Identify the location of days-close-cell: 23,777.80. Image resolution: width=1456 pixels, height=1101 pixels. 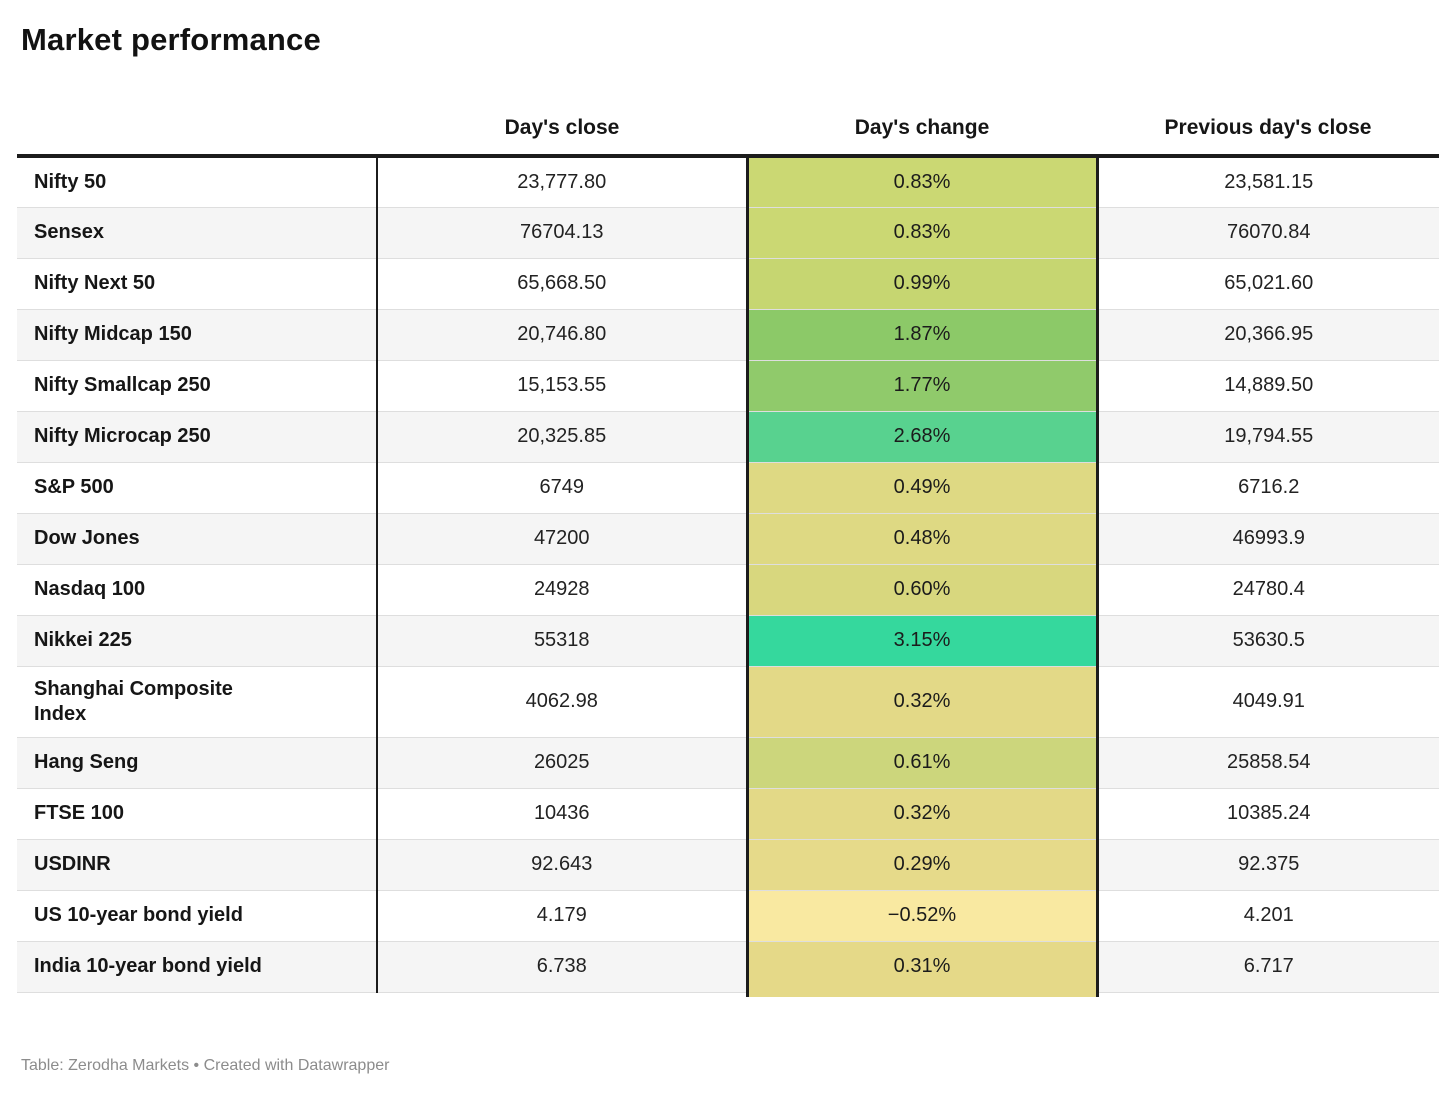
(561, 181).